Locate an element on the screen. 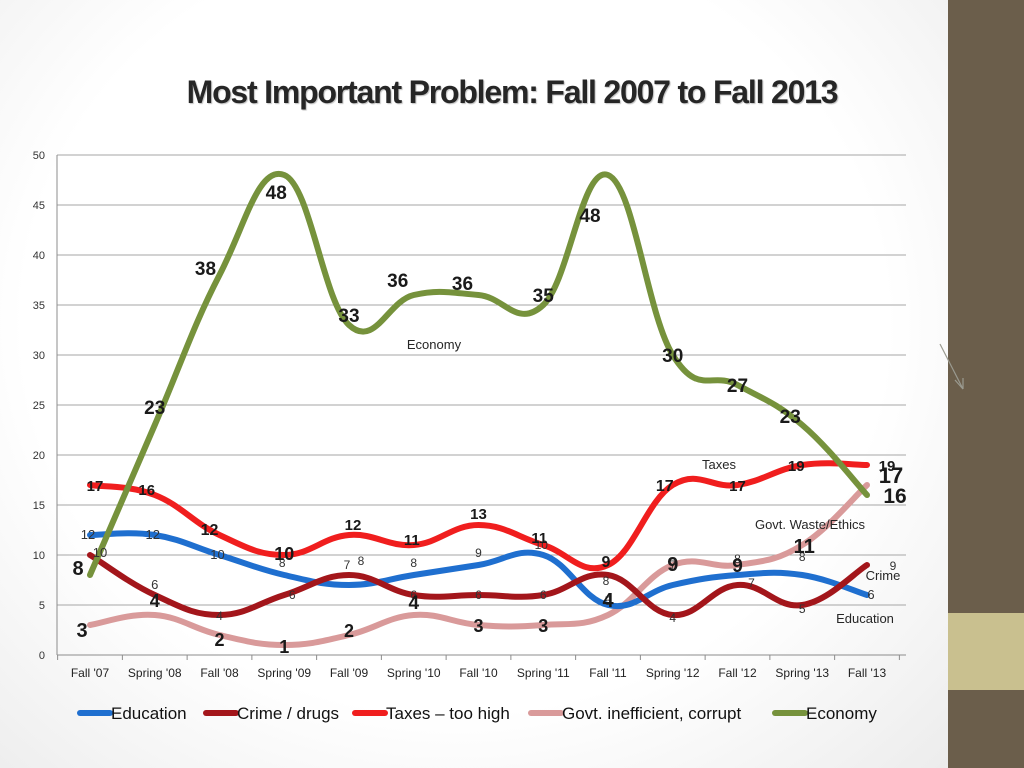 This screenshot has height=768, width=1024. x-tick-label: Spring '13 is located at coordinates (802, 673).